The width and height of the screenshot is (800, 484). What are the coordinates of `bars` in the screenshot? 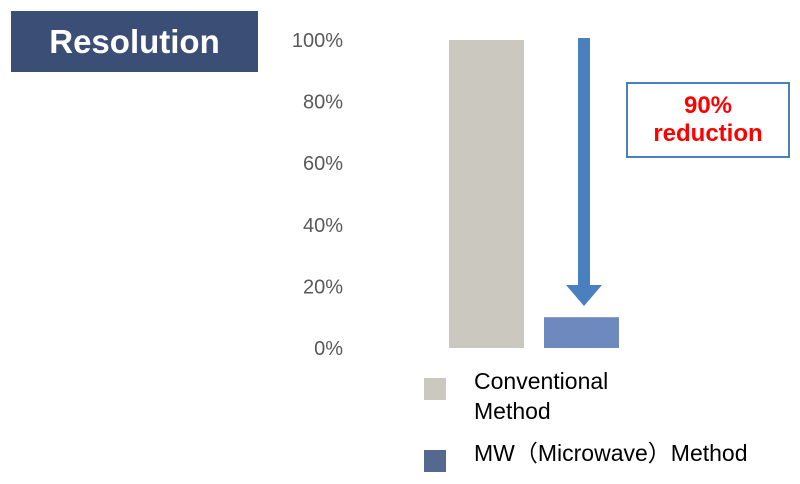 It's located at (534, 194).